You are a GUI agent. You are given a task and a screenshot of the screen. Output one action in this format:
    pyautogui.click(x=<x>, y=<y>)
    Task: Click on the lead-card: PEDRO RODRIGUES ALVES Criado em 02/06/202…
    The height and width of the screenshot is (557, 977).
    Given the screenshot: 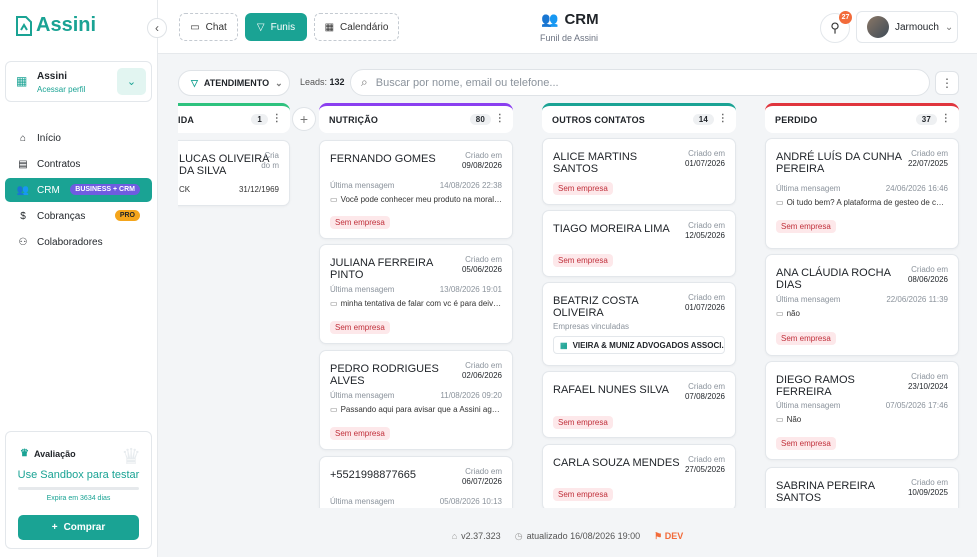 What is the action you would take?
    pyautogui.click(x=416, y=400)
    